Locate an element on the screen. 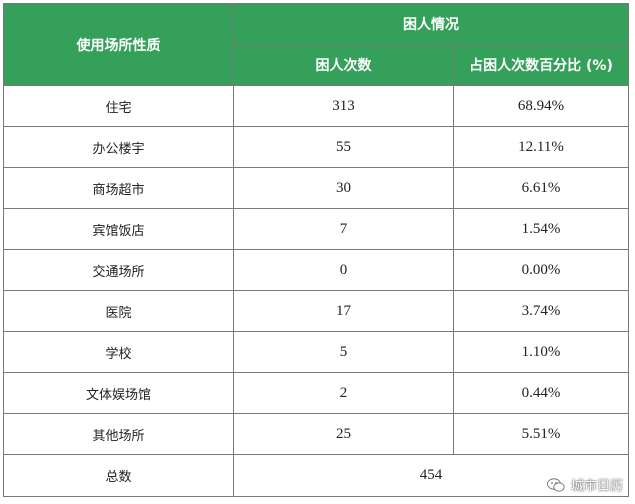 The height and width of the screenshot is (504, 635). percent-cell: 12.11% is located at coordinates (541, 147).